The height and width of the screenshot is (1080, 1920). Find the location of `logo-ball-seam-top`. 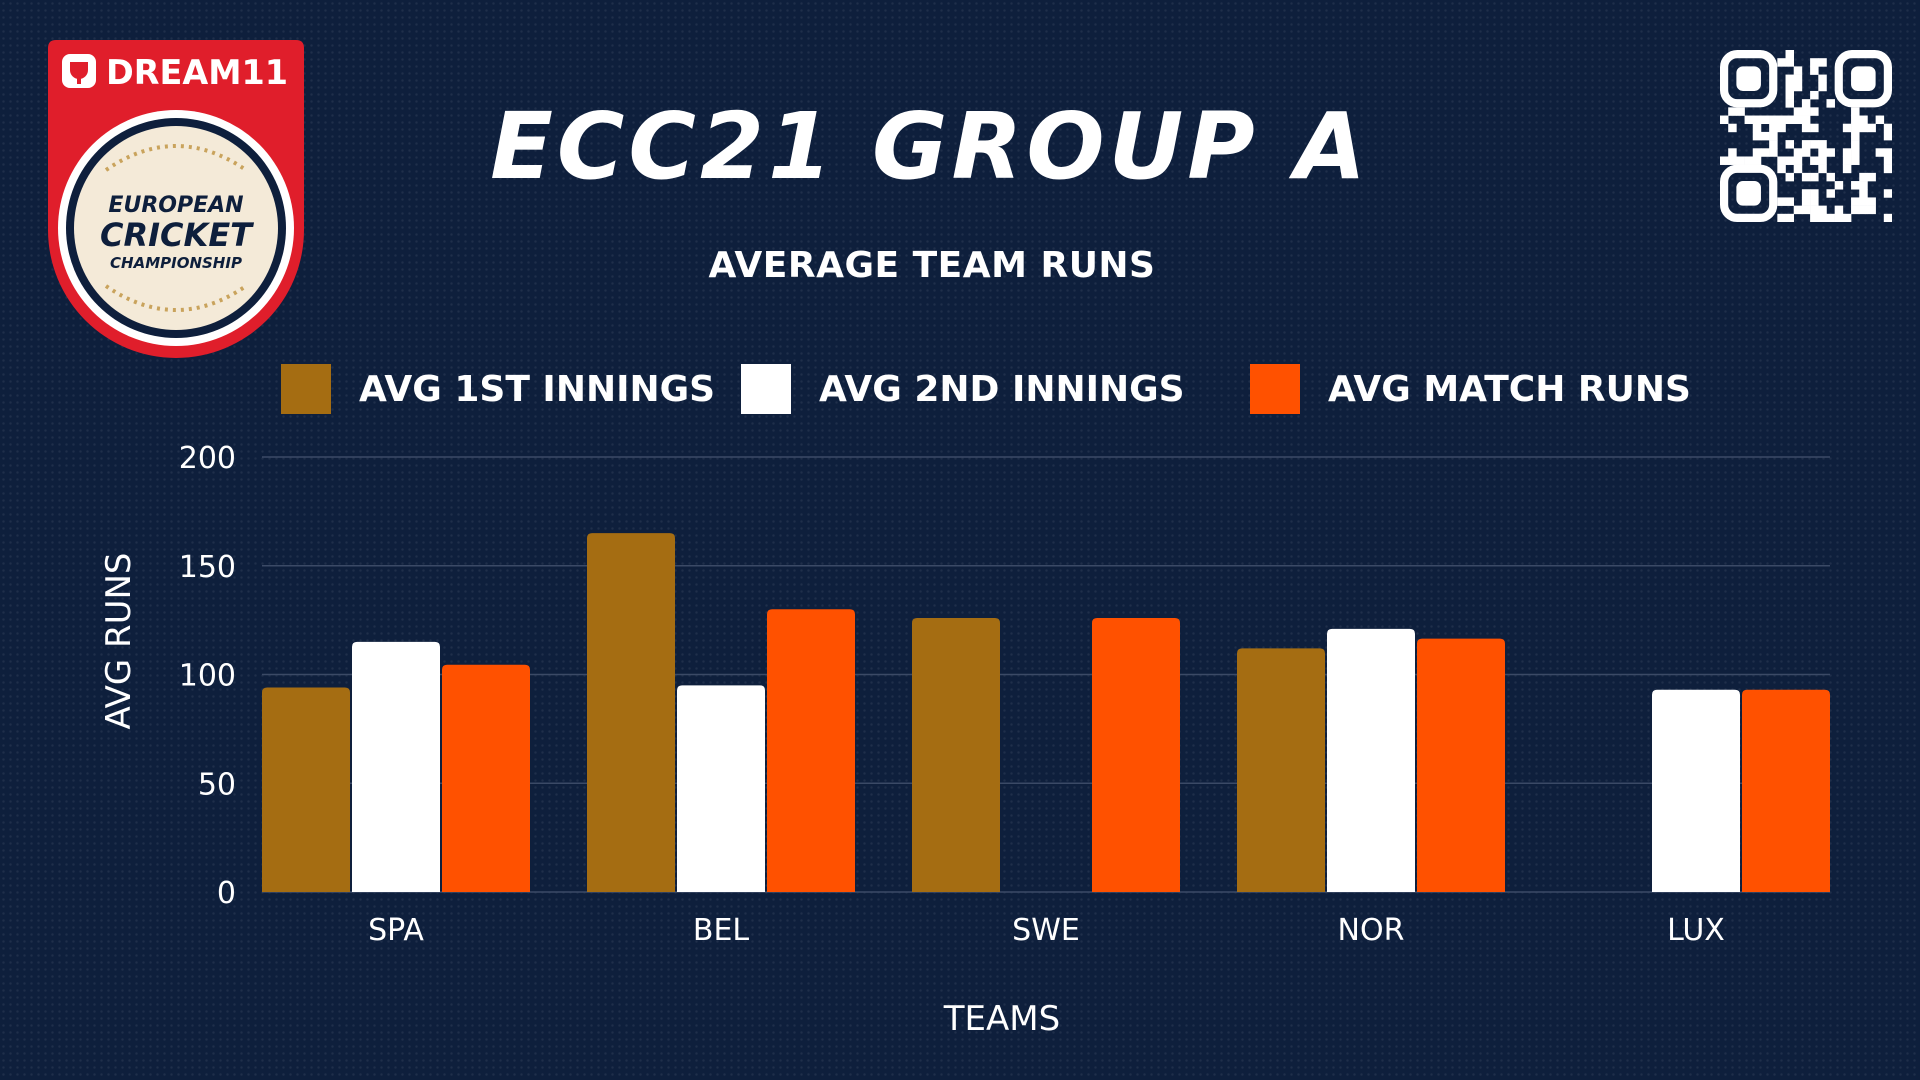

logo-ball-seam-top is located at coordinates (176, 158).